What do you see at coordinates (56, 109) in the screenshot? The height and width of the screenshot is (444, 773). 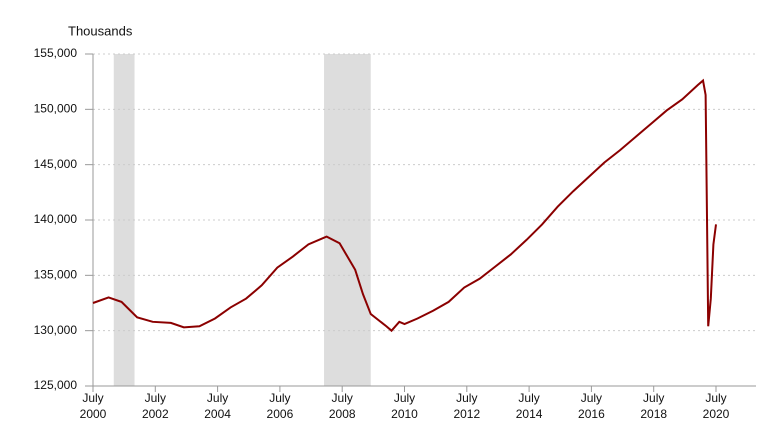 I see `y-tick-label: 150,000` at bounding box center [56, 109].